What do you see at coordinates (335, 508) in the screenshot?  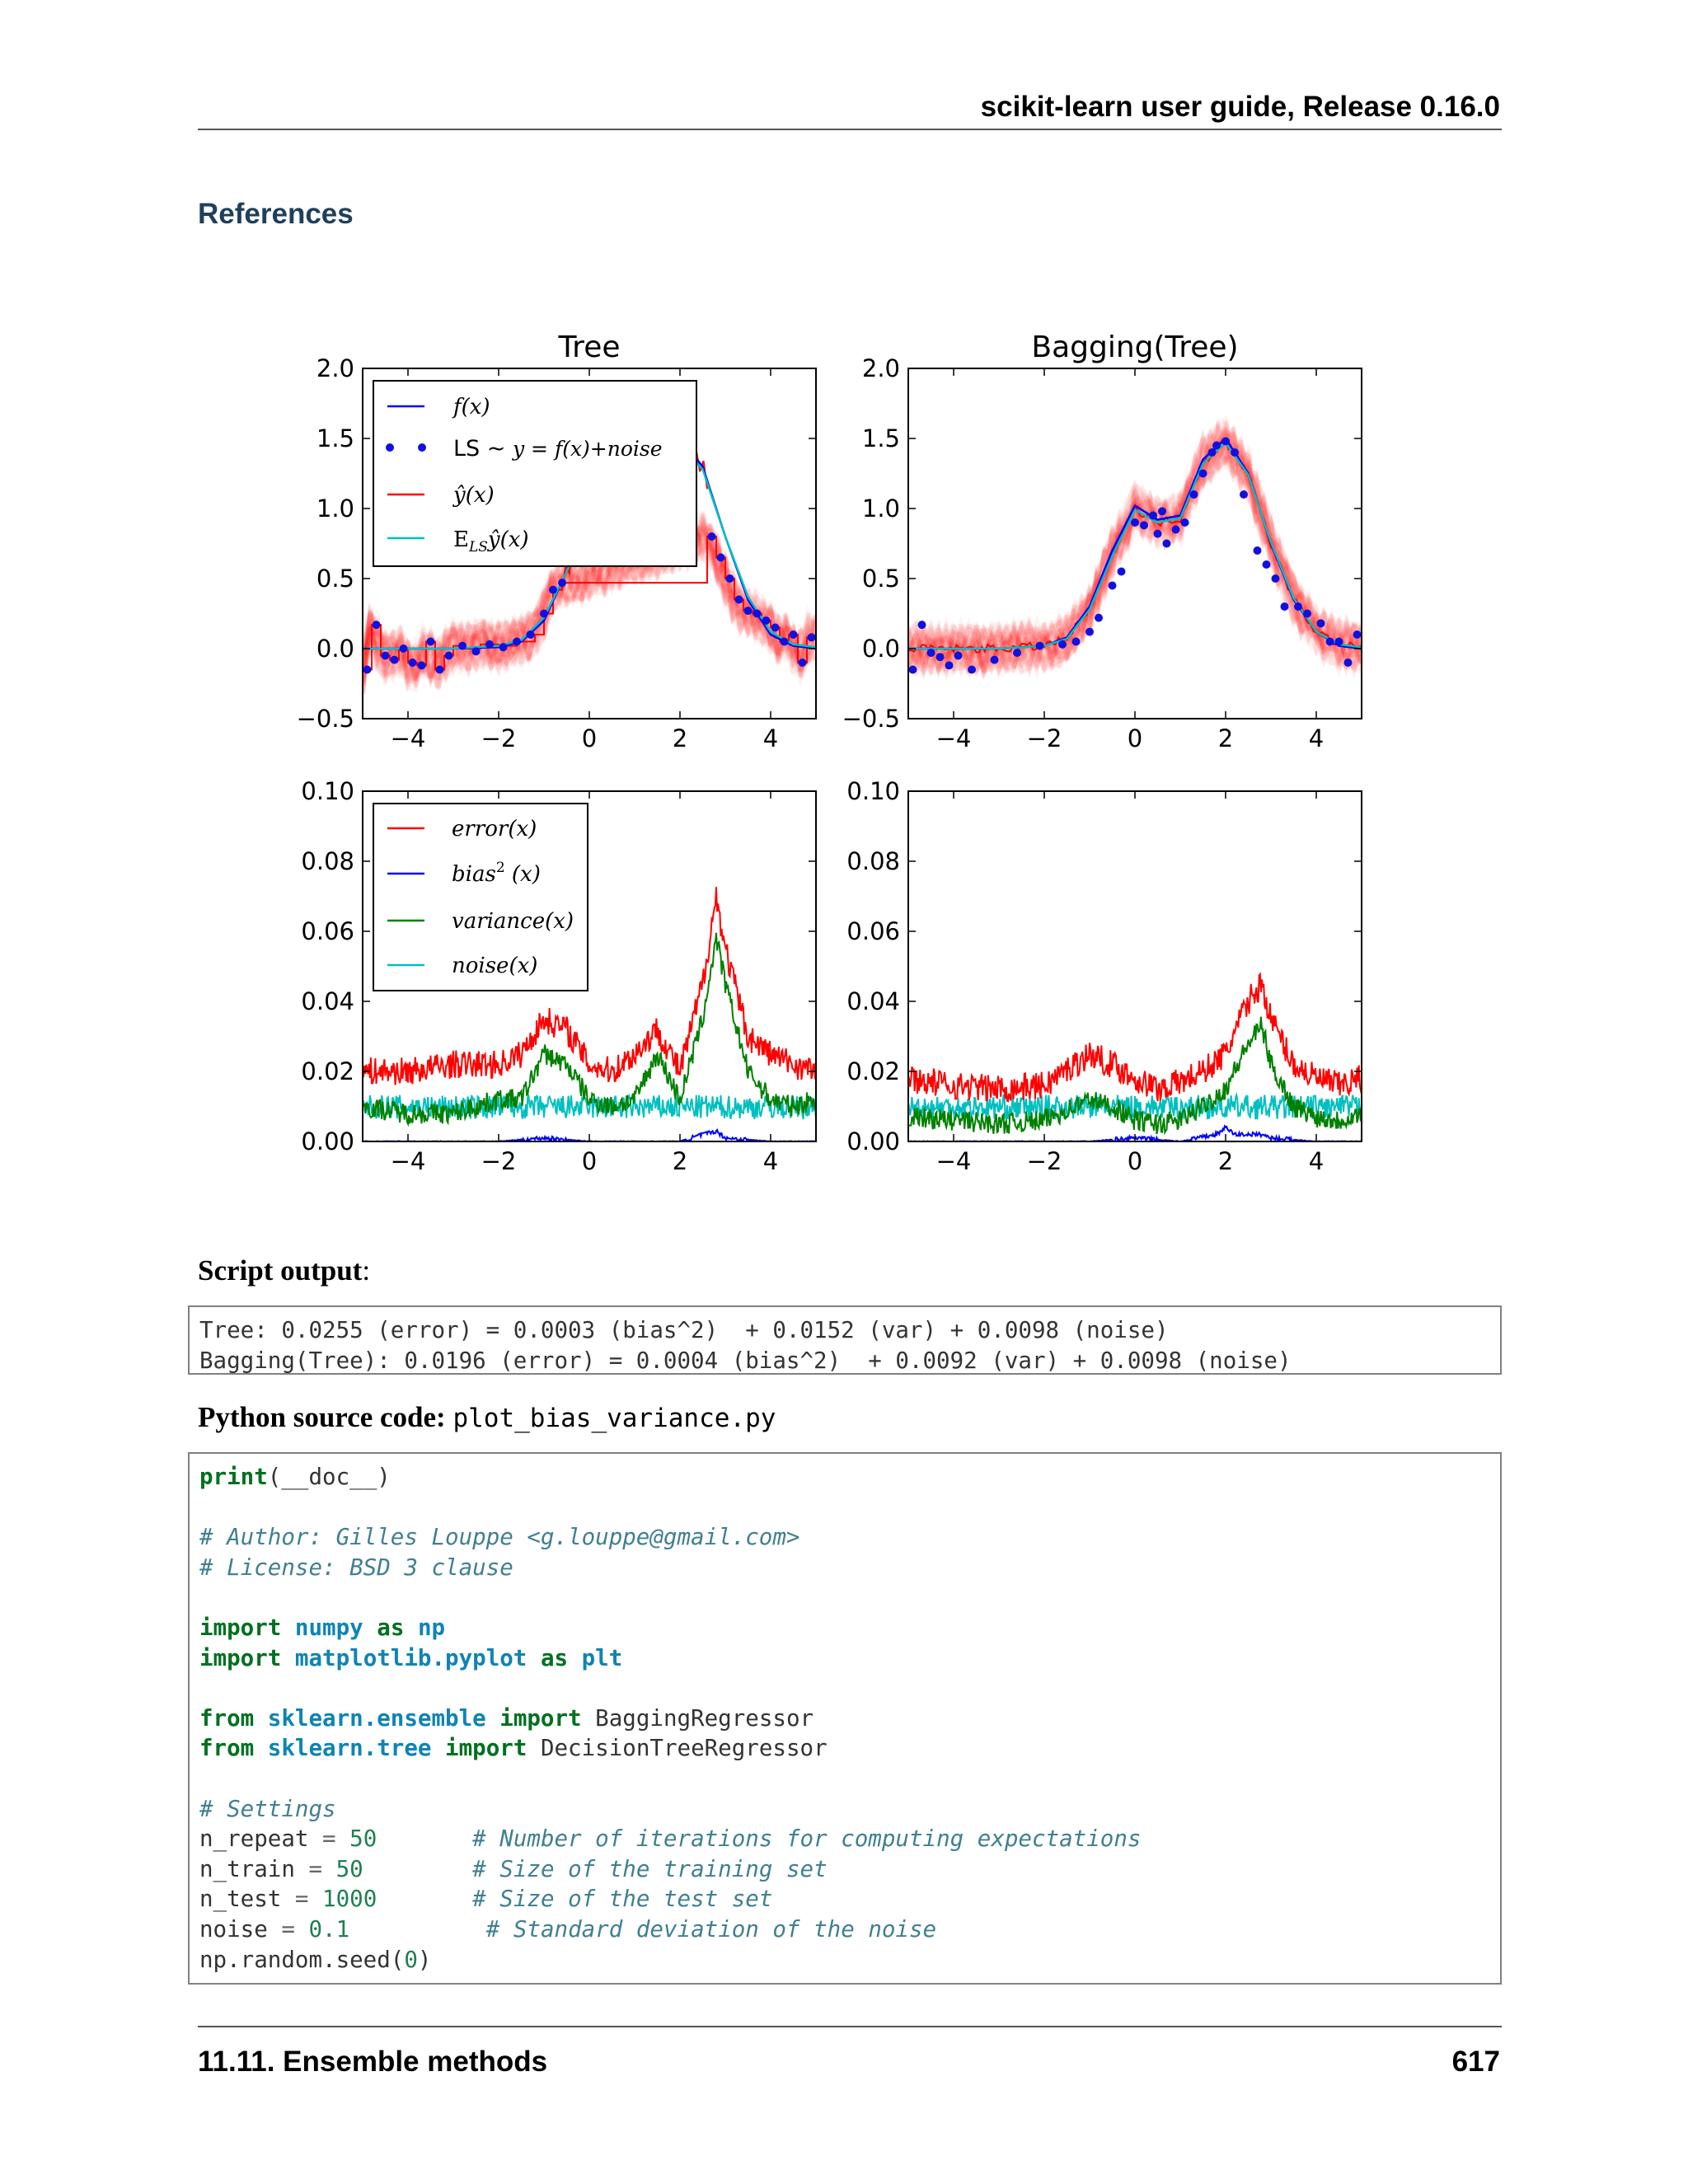 I see `y-tick-label: 1.0` at bounding box center [335, 508].